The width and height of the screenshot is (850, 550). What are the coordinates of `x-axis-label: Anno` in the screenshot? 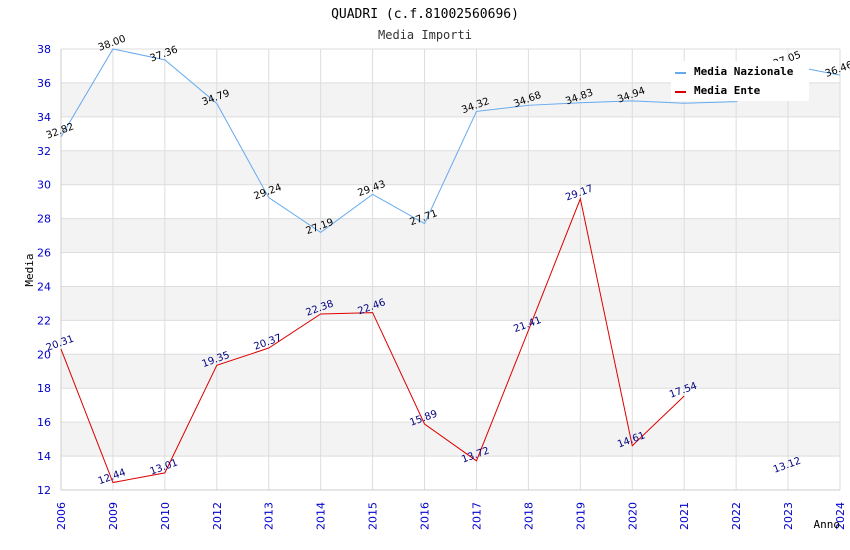 It's located at (827, 524).